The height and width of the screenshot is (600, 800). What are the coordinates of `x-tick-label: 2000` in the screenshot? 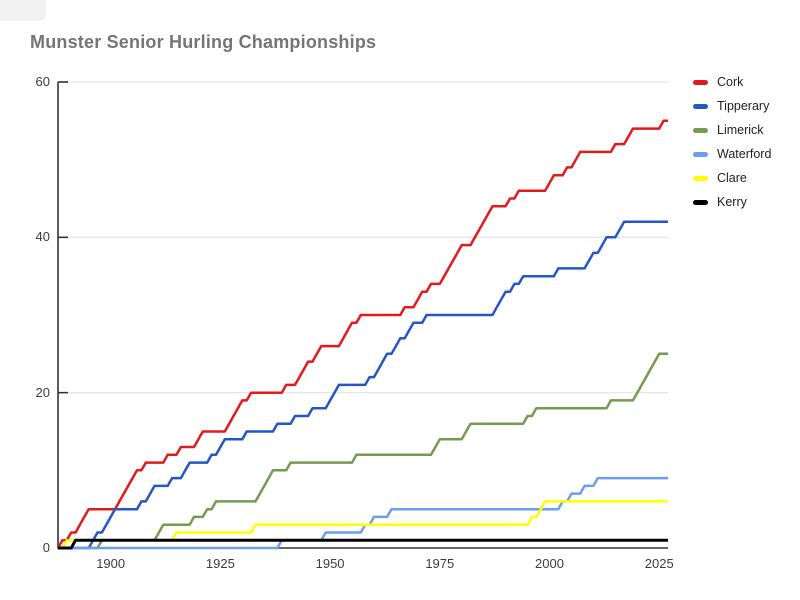 It's located at (549, 563).